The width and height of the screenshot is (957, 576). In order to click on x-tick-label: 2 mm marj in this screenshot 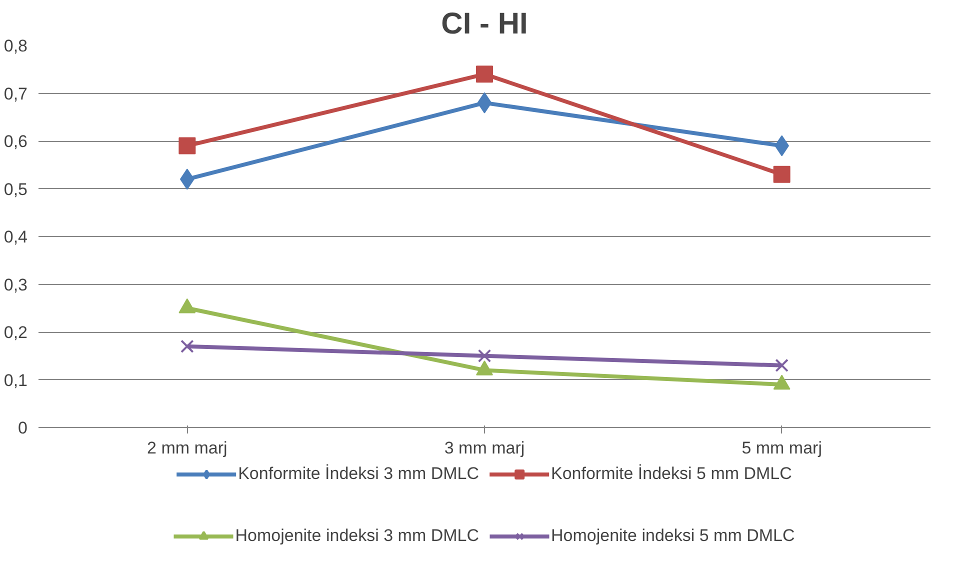, I will do `click(187, 448)`.